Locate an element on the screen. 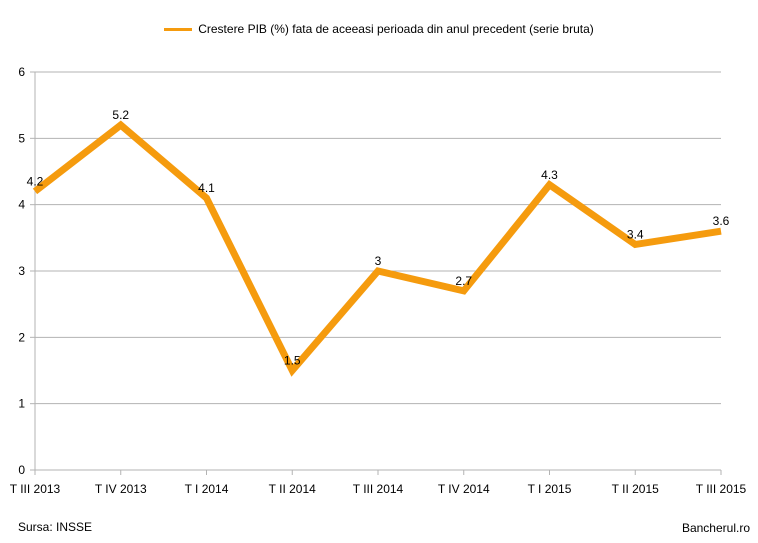 This screenshot has width=758, height=543. x-tick-label: T I 2015 is located at coordinates (550, 489).